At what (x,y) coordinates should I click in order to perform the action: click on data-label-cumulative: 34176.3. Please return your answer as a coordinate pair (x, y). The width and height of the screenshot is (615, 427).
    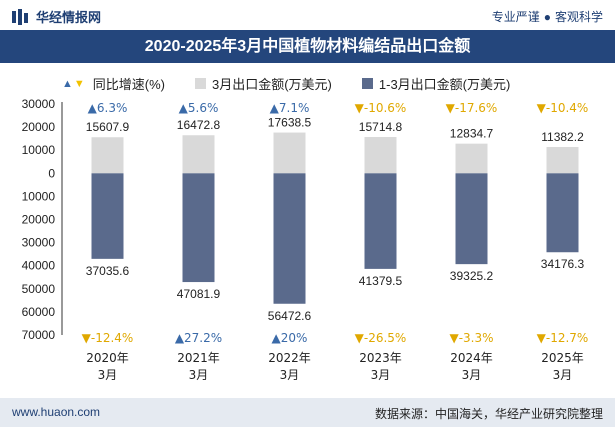
    Looking at the image, I should click on (563, 264).